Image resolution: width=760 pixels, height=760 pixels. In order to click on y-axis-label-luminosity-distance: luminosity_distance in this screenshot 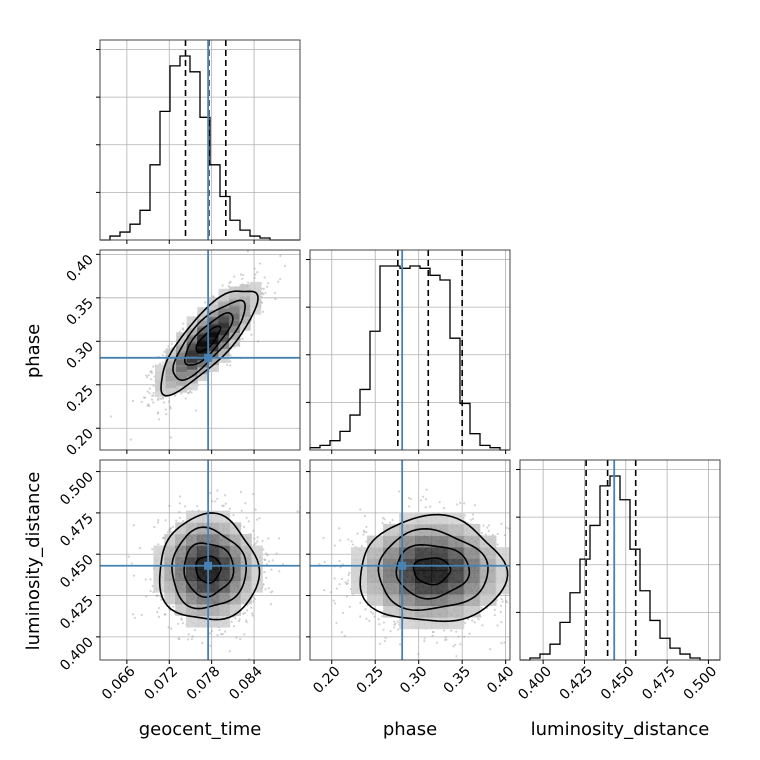, I will do `click(33, 561)`.